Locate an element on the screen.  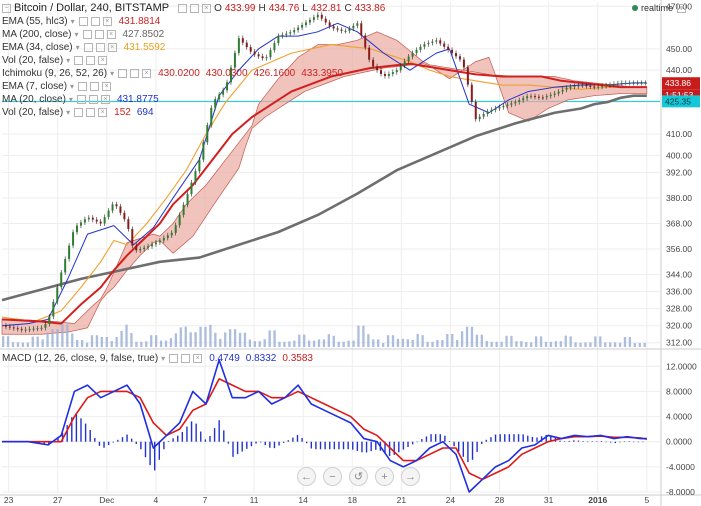
collapse-icon: − is located at coordinates (6, 8).